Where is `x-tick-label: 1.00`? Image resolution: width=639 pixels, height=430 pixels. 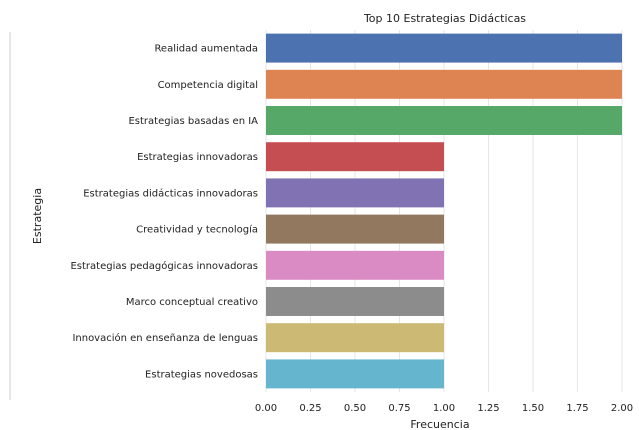 x-tick-label: 1.00 is located at coordinates (444, 408).